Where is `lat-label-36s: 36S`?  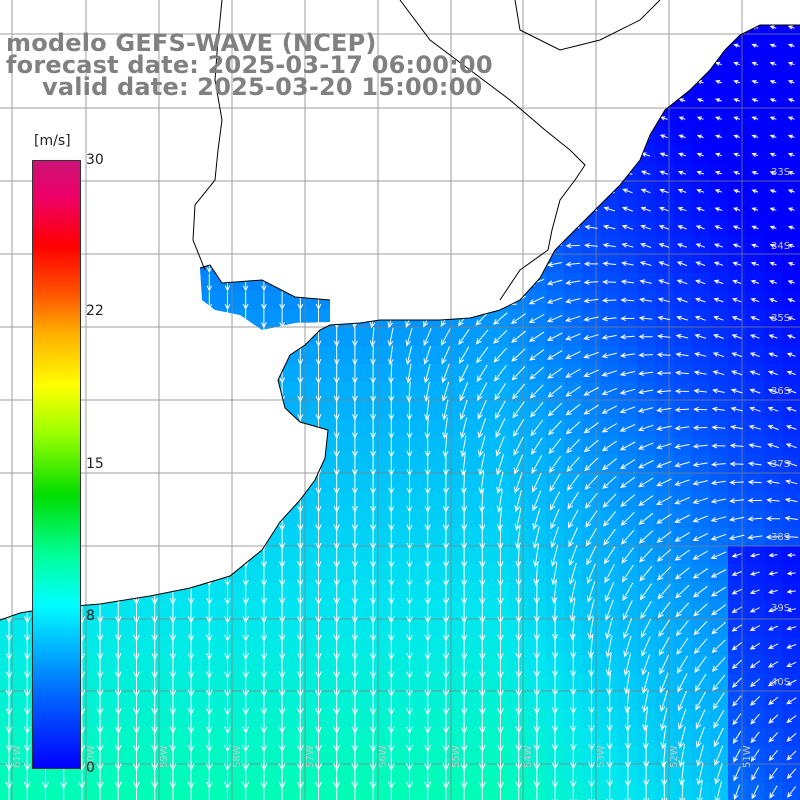 lat-label-36s: 36S is located at coordinates (781, 391).